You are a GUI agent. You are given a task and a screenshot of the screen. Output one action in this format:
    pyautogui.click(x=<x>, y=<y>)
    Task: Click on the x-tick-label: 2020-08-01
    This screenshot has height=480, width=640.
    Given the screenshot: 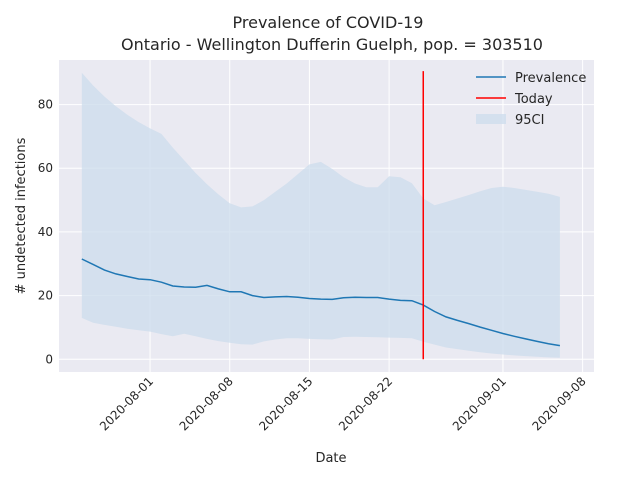 What is the action you would take?
    pyautogui.click(x=126, y=403)
    